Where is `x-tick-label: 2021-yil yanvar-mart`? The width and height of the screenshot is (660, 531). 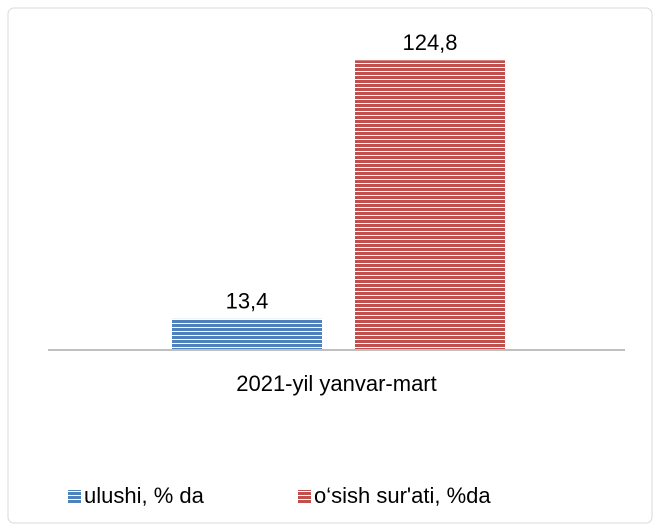
x-tick-label: 2021-yil yanvar-mart is located at coordinates (336, 383).